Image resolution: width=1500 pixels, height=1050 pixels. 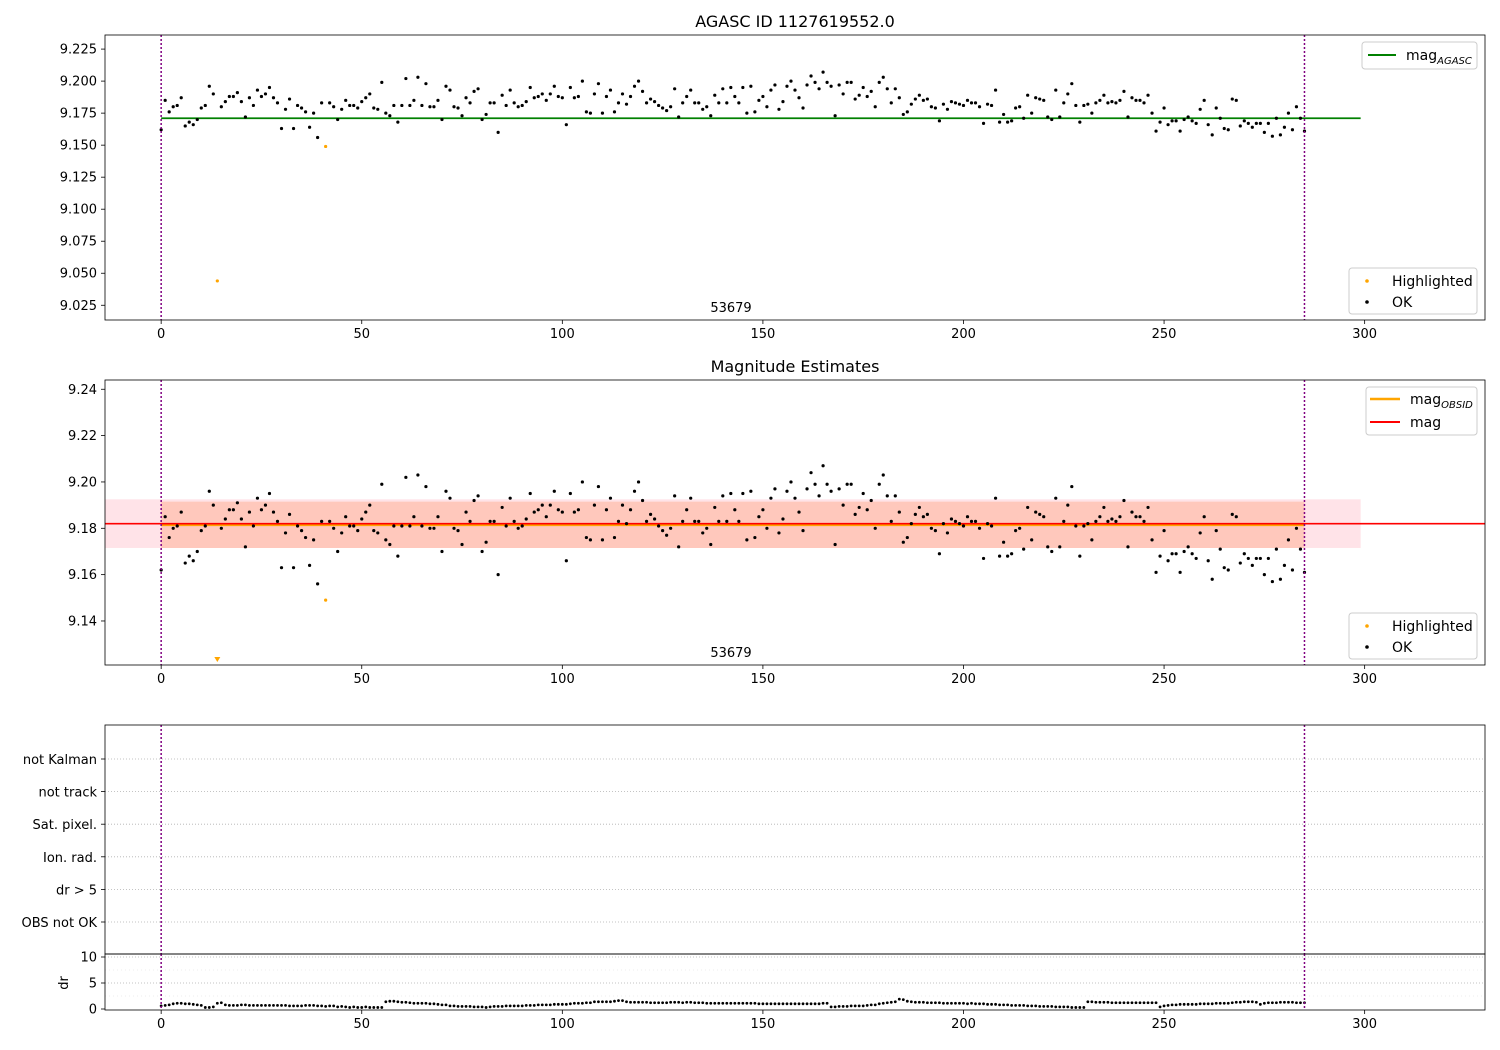 I want to click on legend-obsid-label: mag, so click(x=1425, y=400).